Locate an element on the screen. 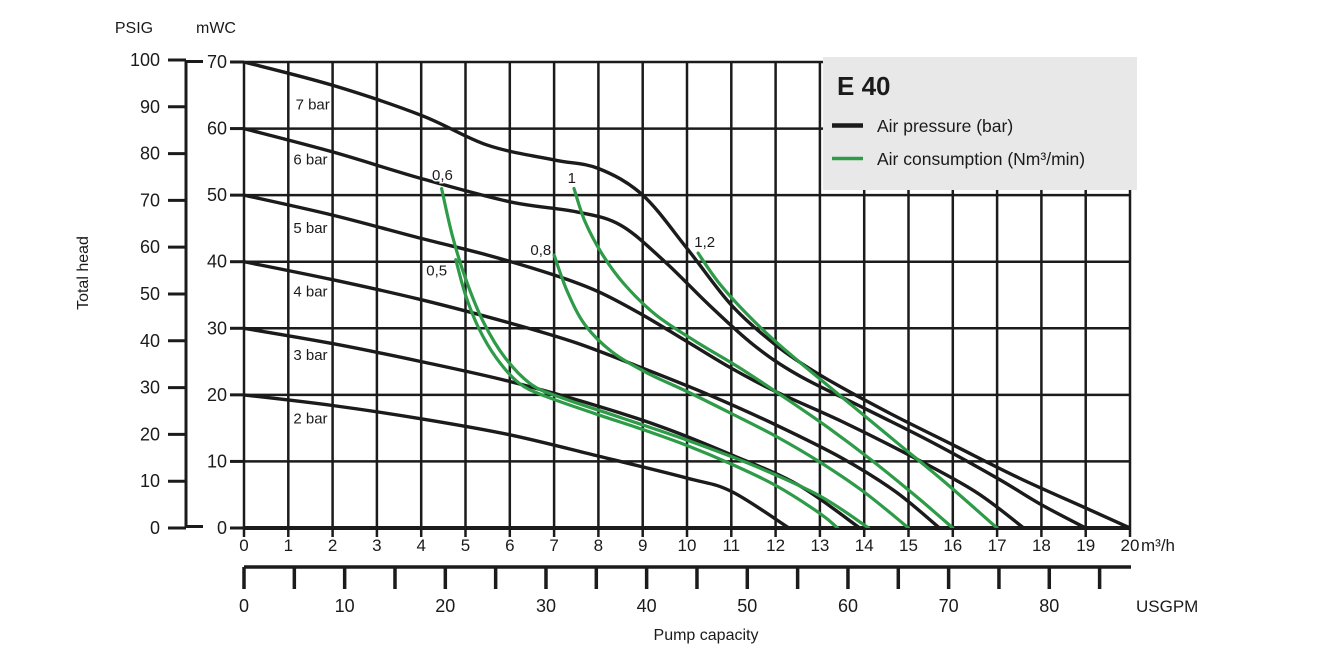 This screenshot has width=1320, height=660. m3h-tick-label: 9 is located at coordinates (642, 545).